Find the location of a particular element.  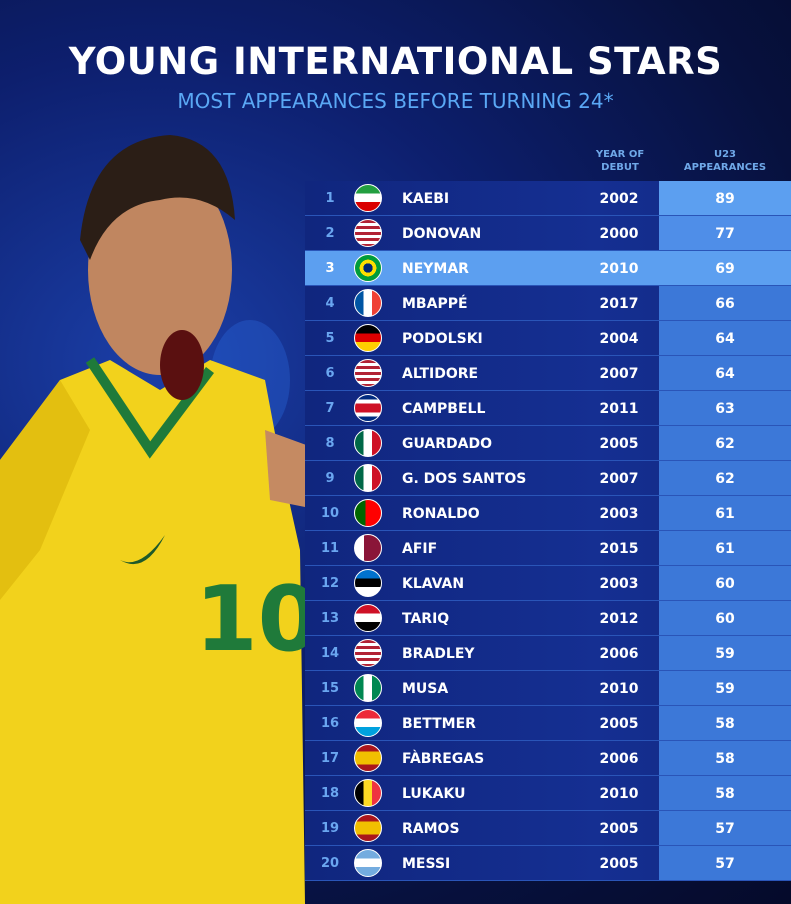

player-name: CAMPBELL is located at coordinates (444, 409).